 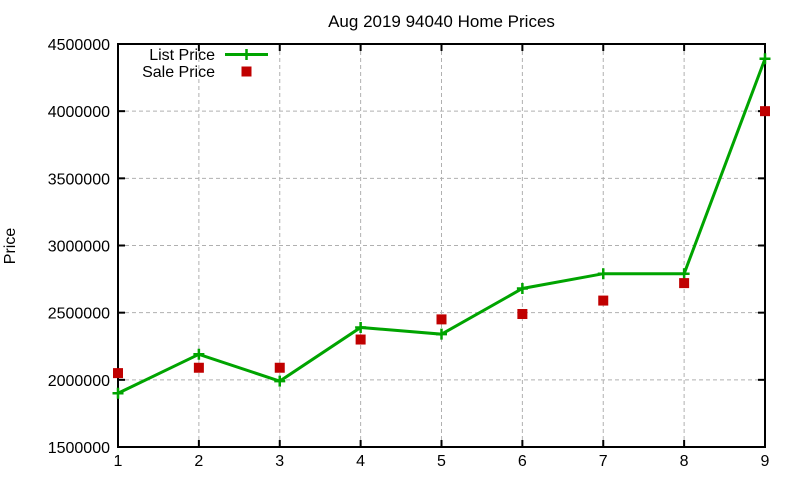 What do you see at coordinates (198, 461) in the screenshot?
I see `x-tick-label: 2` at bounding box center [198, 461].